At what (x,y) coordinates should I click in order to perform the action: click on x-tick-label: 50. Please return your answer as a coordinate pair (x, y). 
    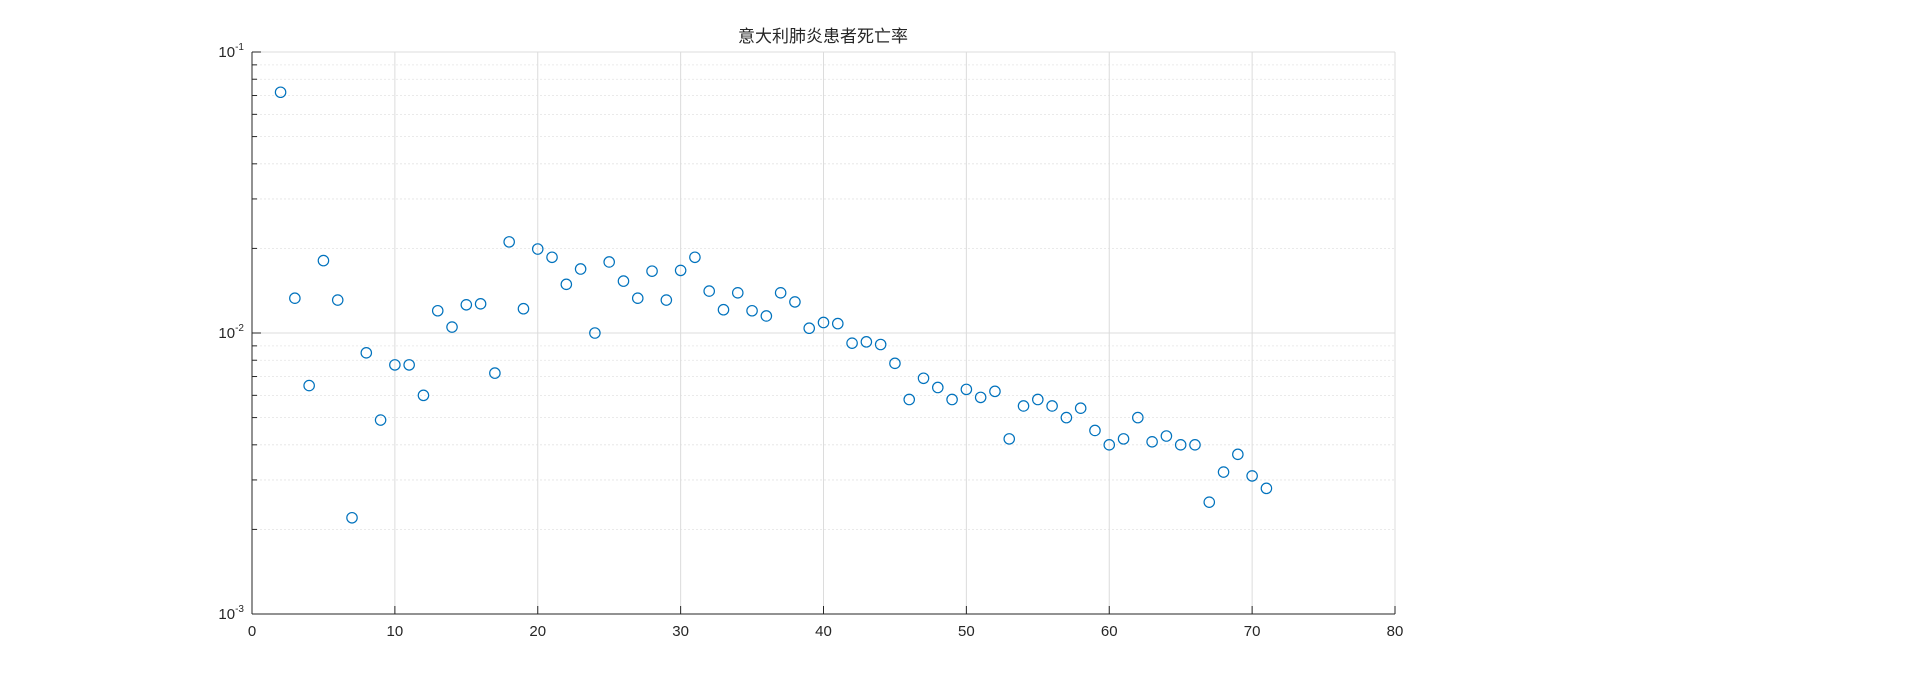
    Looking at the image, I should click on (966, 631).